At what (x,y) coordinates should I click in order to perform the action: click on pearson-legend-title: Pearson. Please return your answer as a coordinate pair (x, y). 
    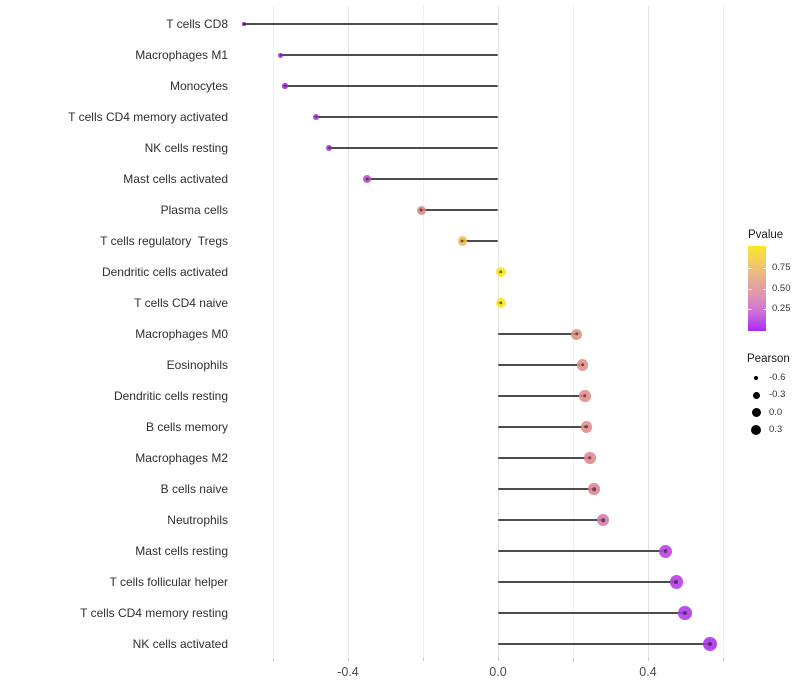
    Looking at the image, I should click on (768, 359).